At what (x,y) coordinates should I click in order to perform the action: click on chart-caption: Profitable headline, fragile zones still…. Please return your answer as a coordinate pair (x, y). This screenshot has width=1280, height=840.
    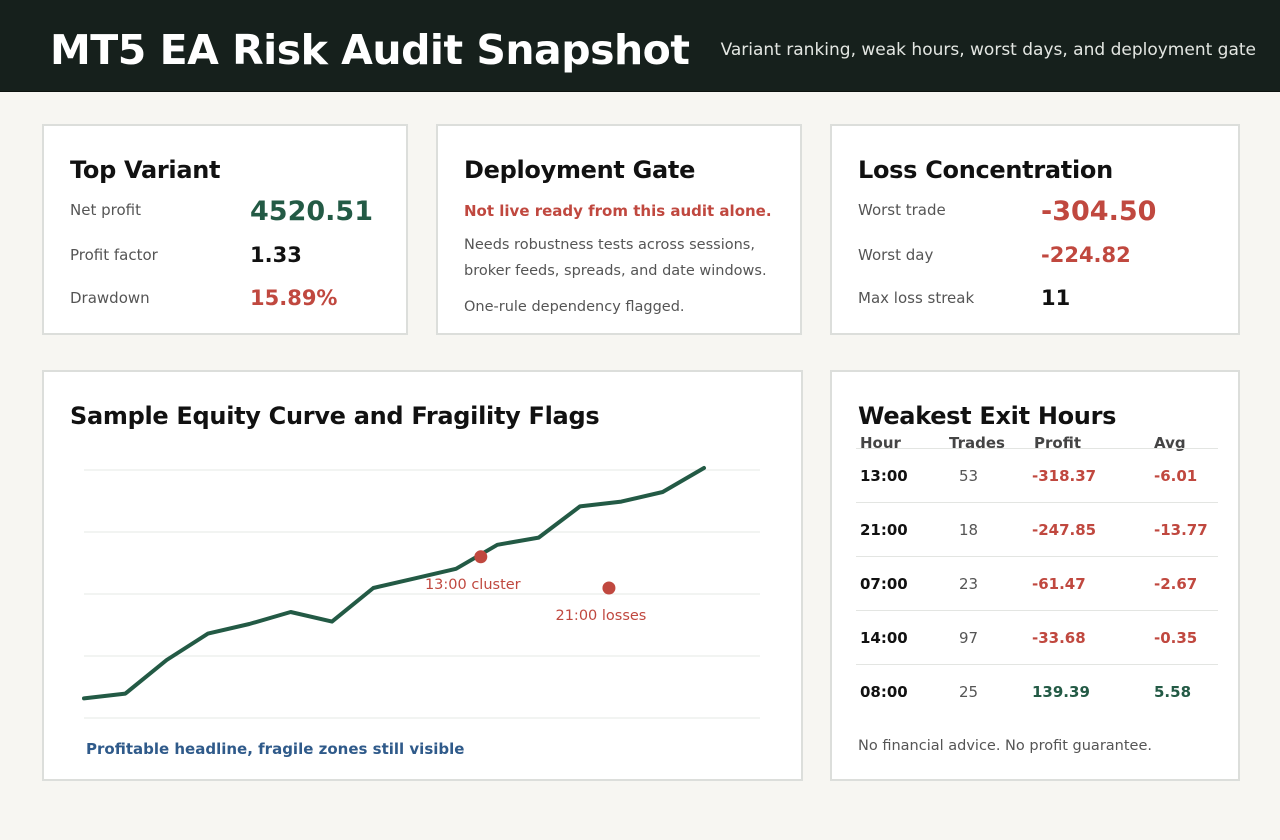
    Looking at the image, I should click on (275, 749).